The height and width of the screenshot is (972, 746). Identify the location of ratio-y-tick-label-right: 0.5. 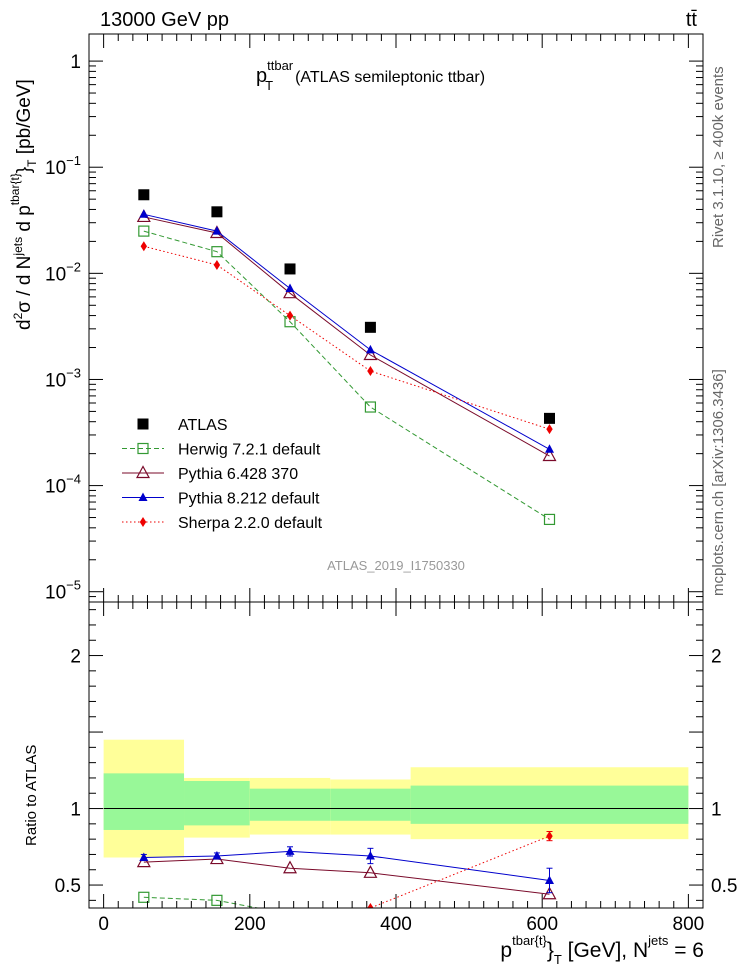
(724, 886).